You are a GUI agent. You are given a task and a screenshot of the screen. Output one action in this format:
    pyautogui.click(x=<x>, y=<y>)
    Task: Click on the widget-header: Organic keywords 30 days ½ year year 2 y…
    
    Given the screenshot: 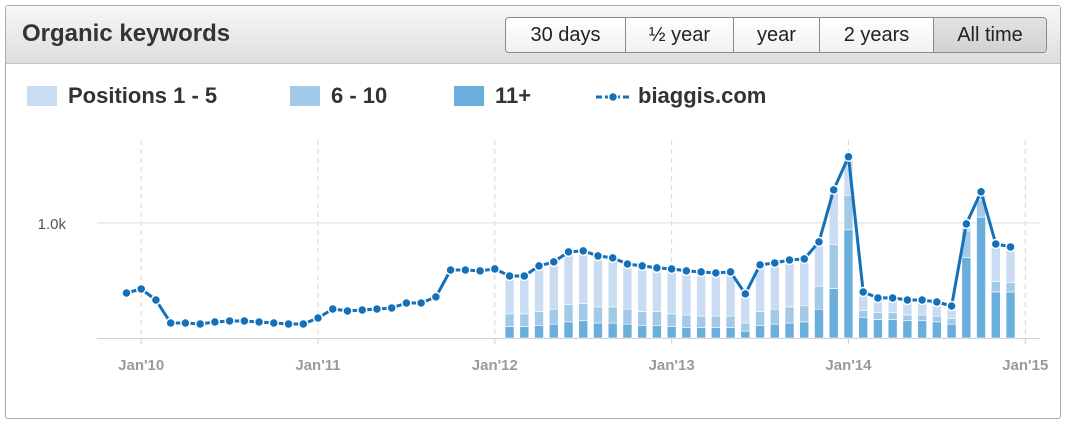 What is the action you would take?
    pyautogui.click(x=533, y=35)
    